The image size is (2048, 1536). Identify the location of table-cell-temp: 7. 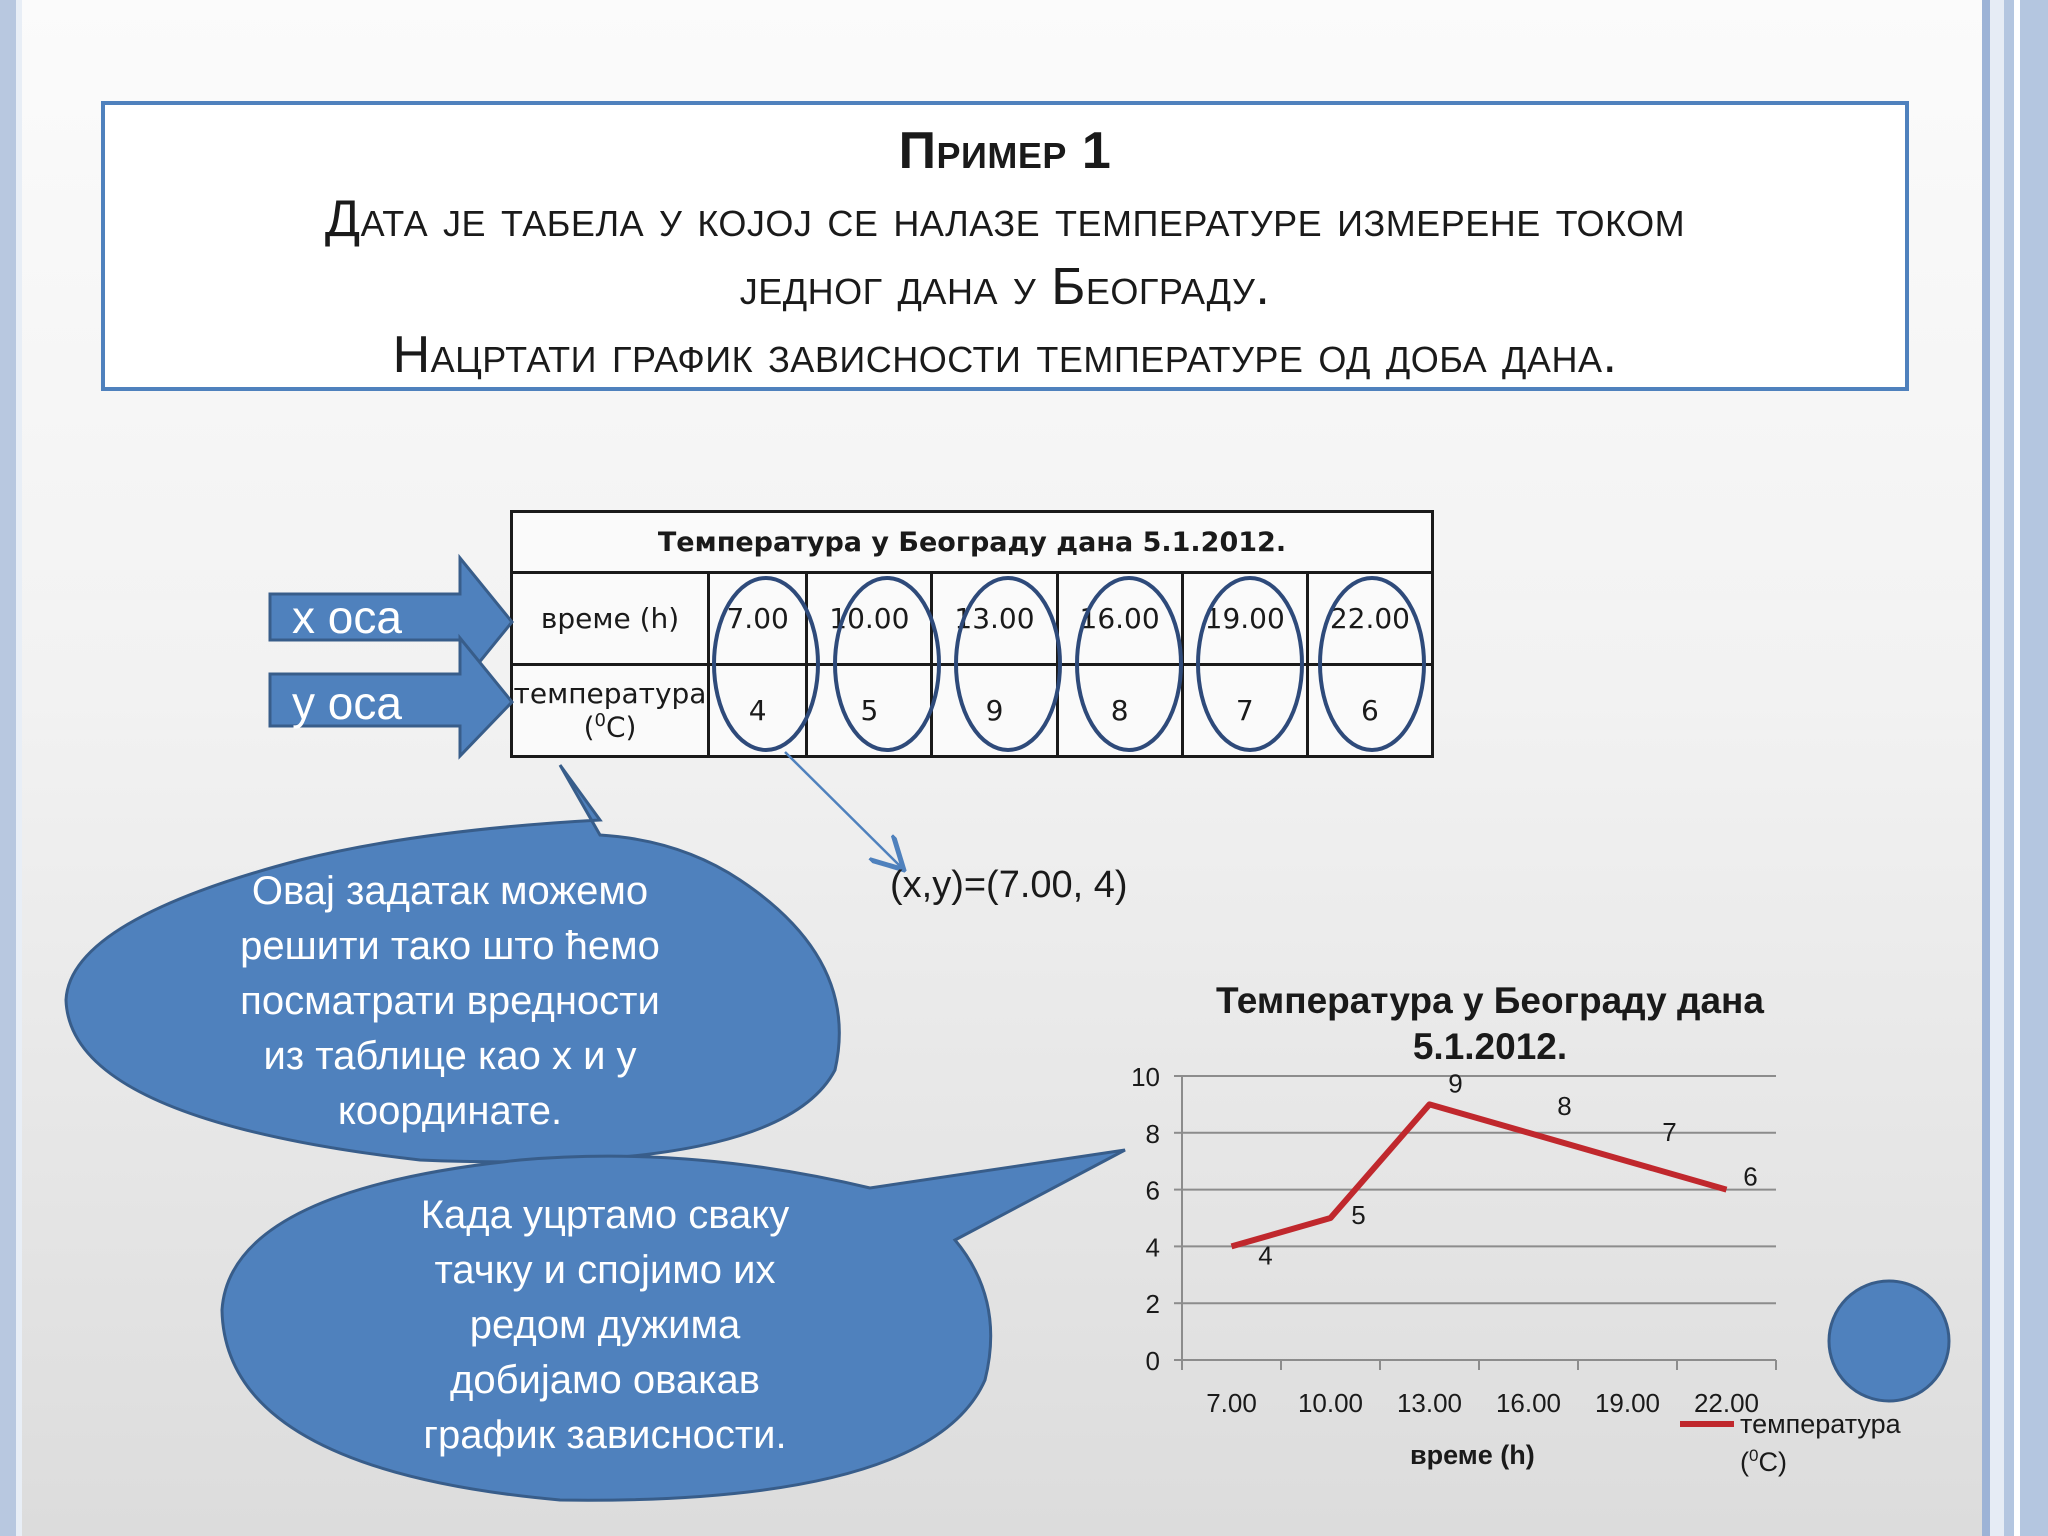
(1244, 710).